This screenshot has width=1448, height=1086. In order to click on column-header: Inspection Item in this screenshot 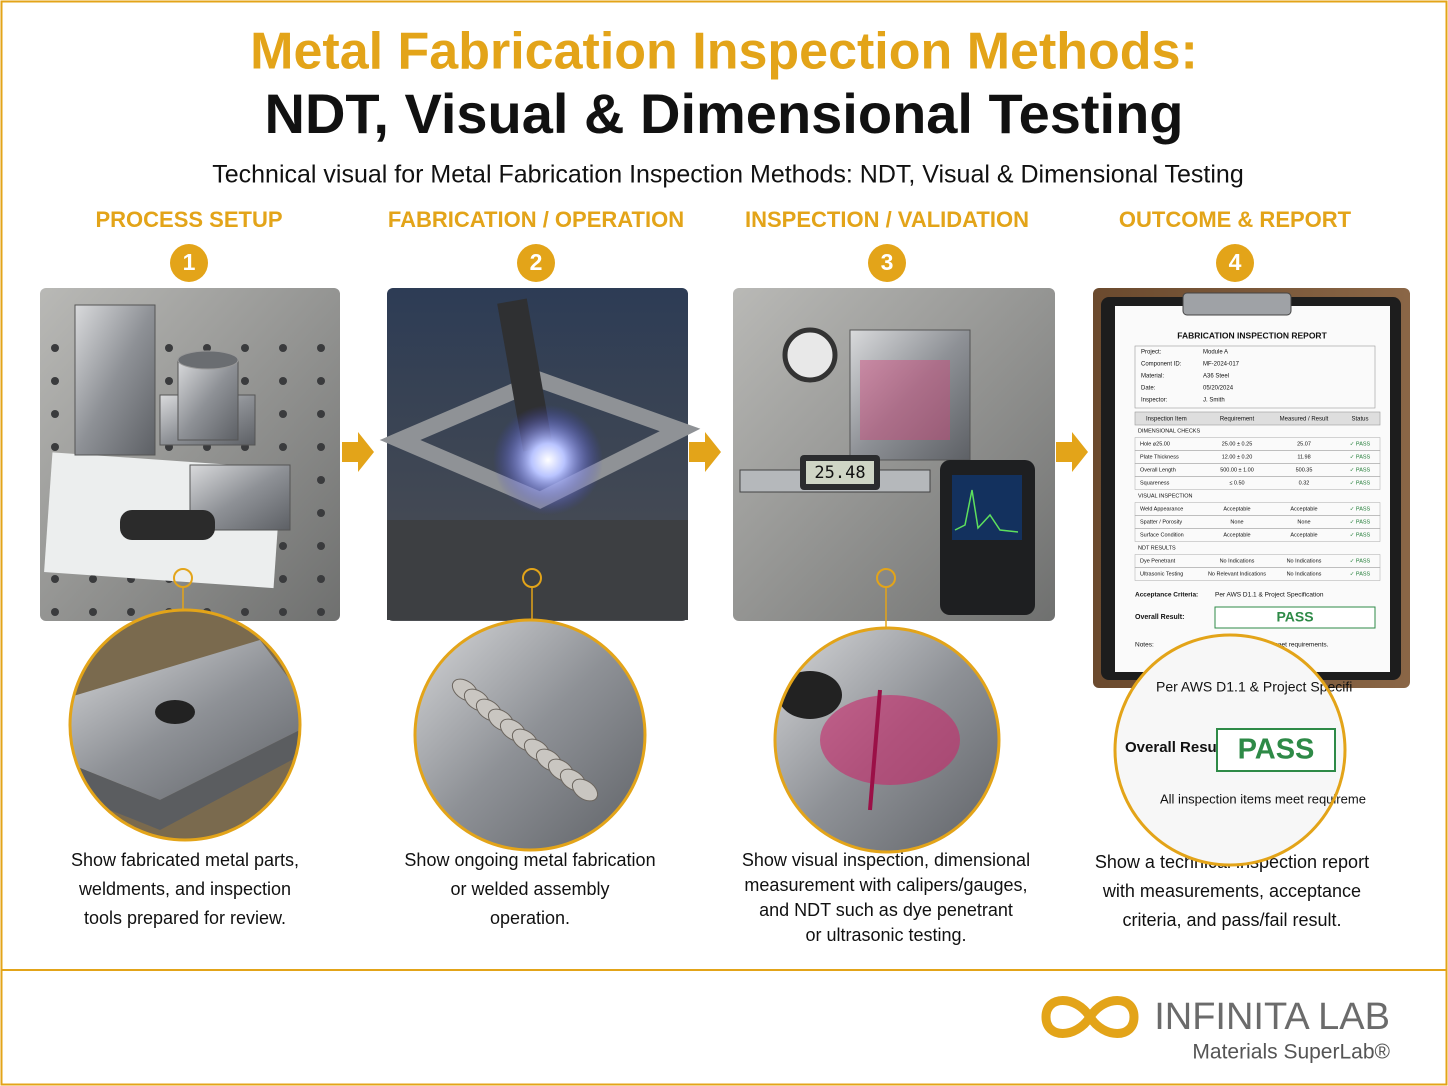, I will do `click(1166, 420)`.